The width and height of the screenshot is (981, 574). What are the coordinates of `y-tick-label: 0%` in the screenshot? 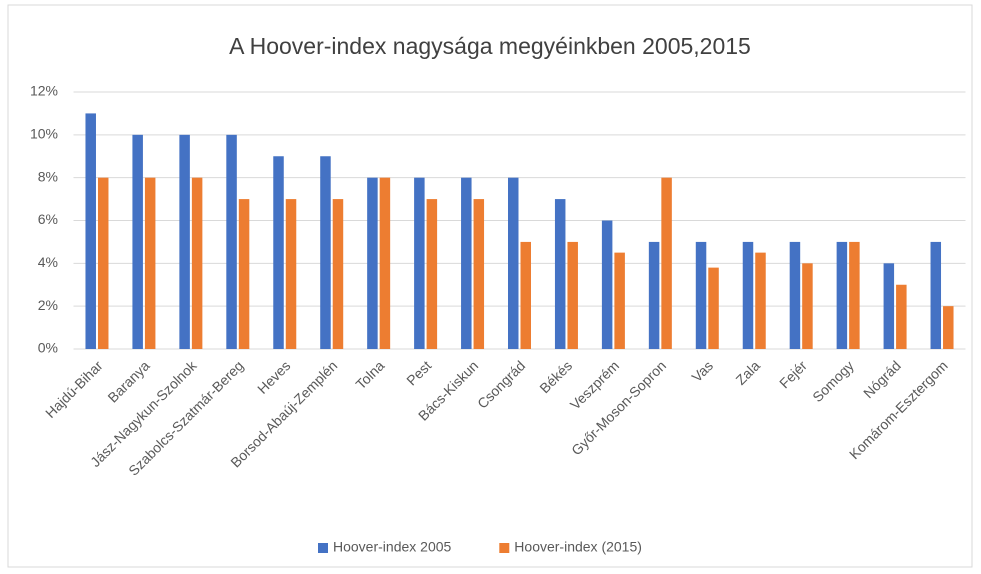 It's located at (48, 348).